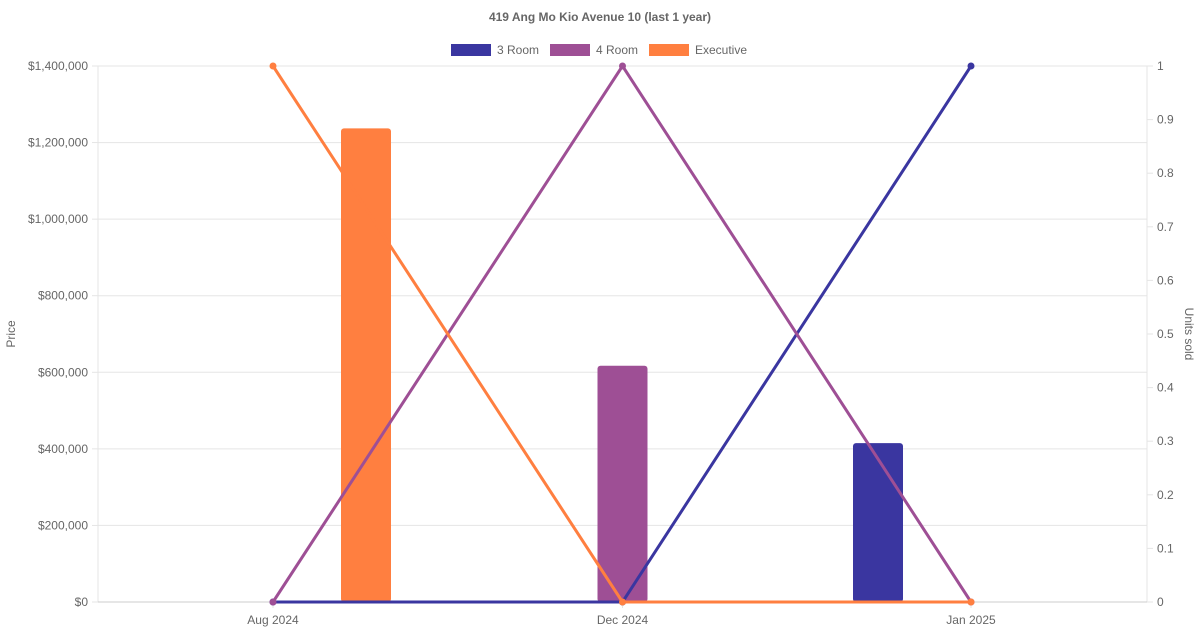 The width and height of the screenshot is (1200, 630). Describe the element at coordinates (1165, 280) in the screenshot. I see `y-right-tick-label: 0.6` at that location.